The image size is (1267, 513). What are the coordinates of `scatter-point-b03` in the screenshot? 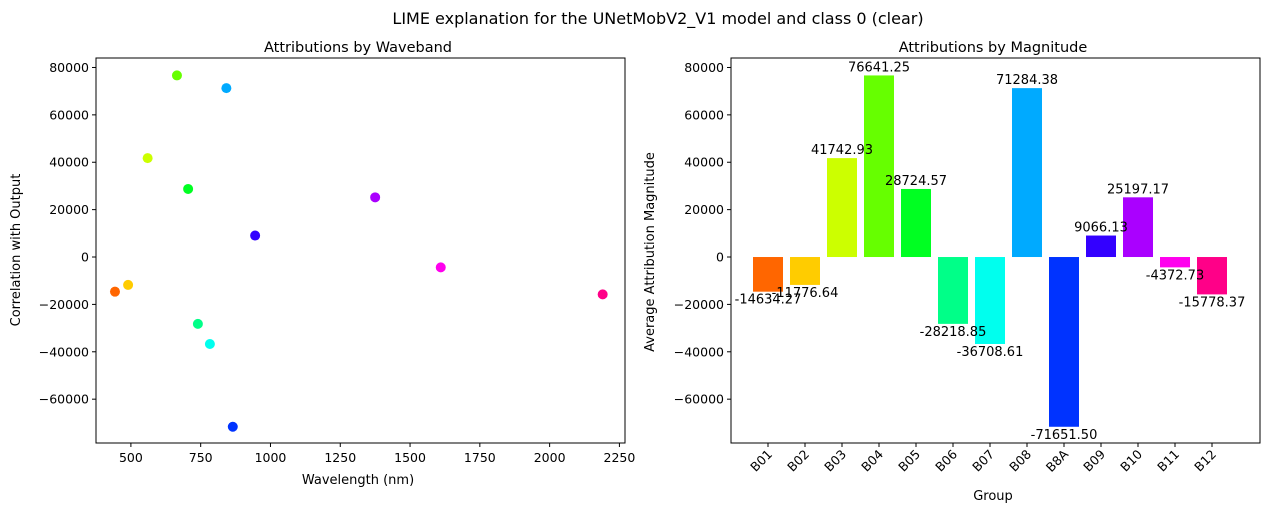 It's located at (147, 158).